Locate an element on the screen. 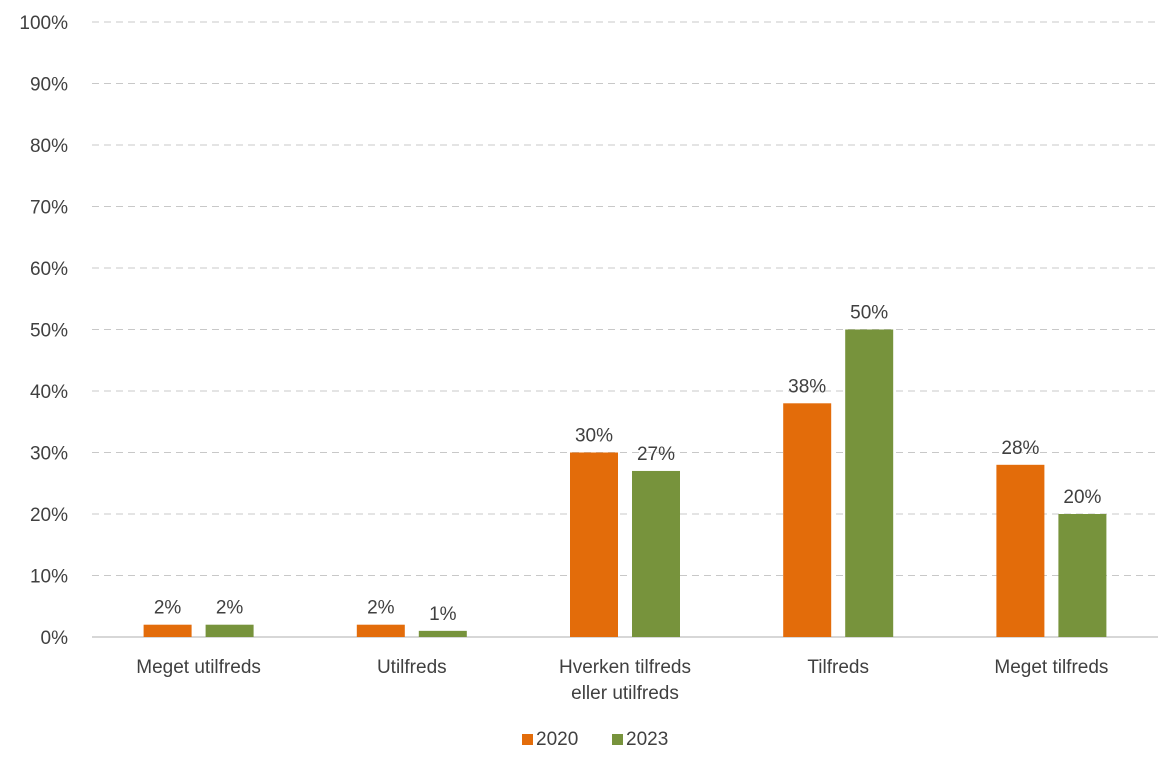 The height and width of the screenshot is (758, 1171). data-label: 27% is located at coordinates (656, 454).